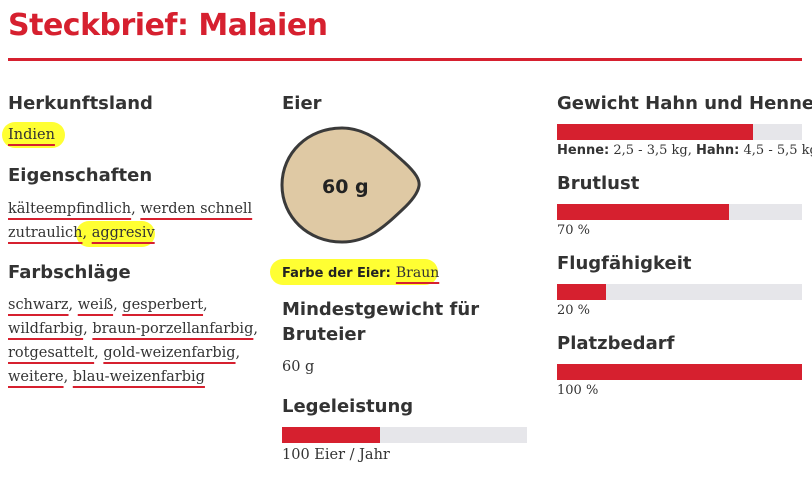  Describe the element at coordinates (169, 353) in the screenshot. I see `color-link: gold-weizenfarbig` at that location.